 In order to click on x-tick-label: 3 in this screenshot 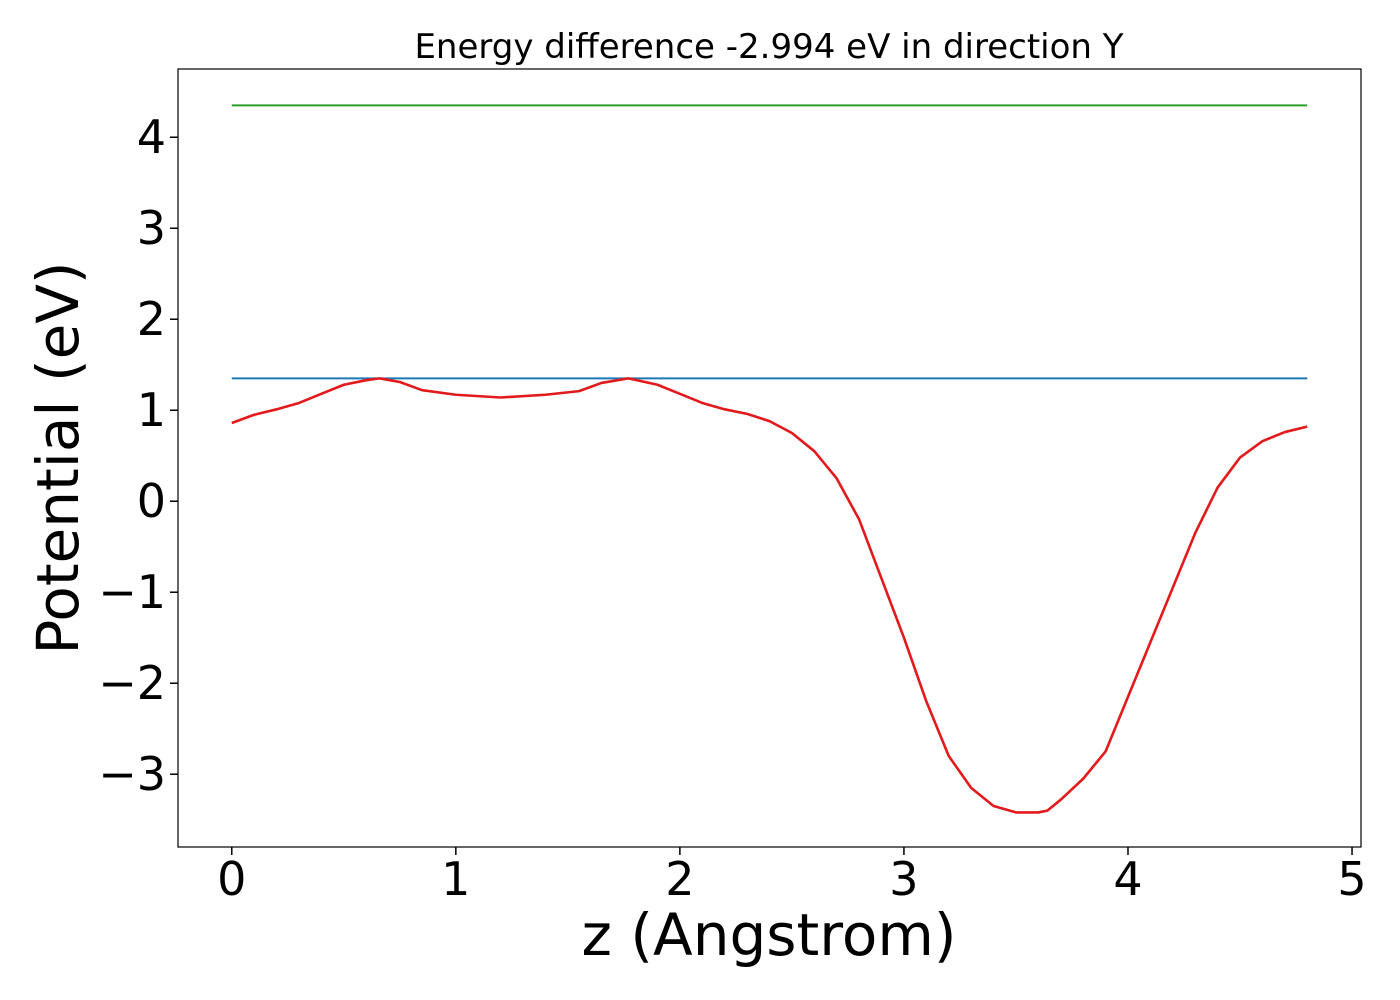, I will do `click(903, 879)`.